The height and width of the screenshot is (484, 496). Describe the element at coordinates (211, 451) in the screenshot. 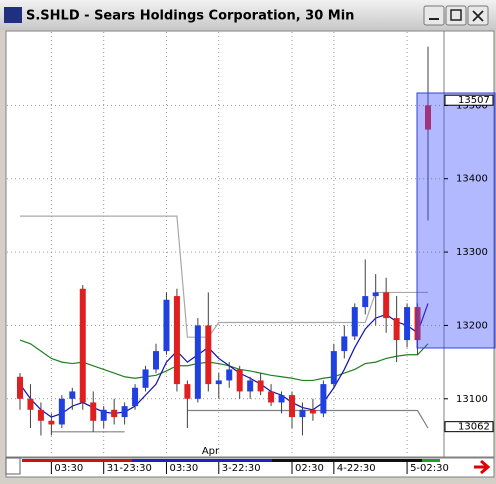

I see `annotation: Apr` at that location.